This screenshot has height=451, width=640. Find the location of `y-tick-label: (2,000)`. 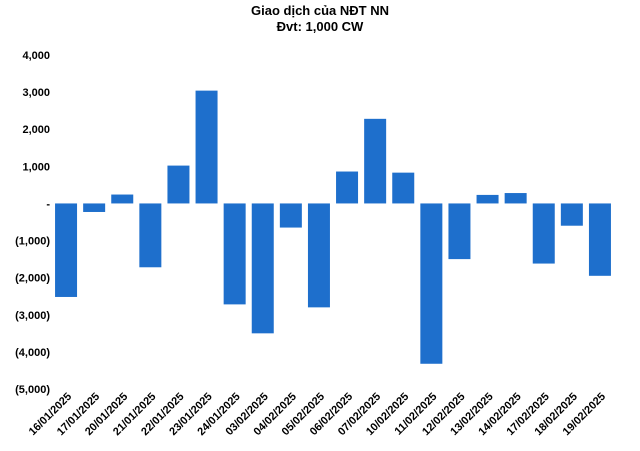

y-tick-label: (2,000) is located at coordinates (32, 279).